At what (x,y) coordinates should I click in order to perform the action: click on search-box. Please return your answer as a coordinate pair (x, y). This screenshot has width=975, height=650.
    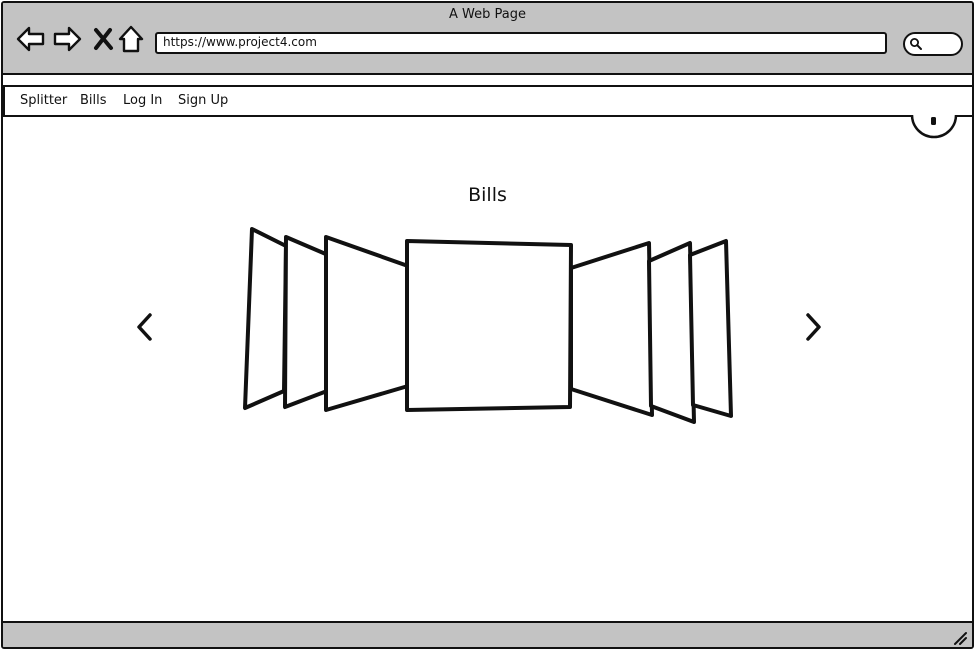
    Looking at the image, I should click on (933, 44).